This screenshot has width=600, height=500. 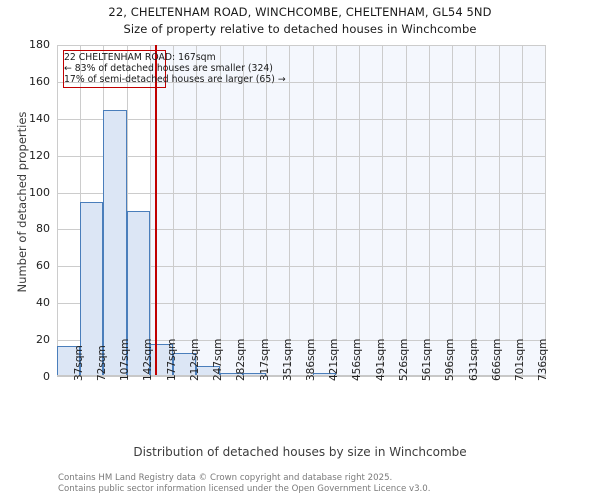 What do you see at coordinates (473, 359) in the screenshot?
I see `x-tick-label: 631sqm` at bounding box center [473, 359].